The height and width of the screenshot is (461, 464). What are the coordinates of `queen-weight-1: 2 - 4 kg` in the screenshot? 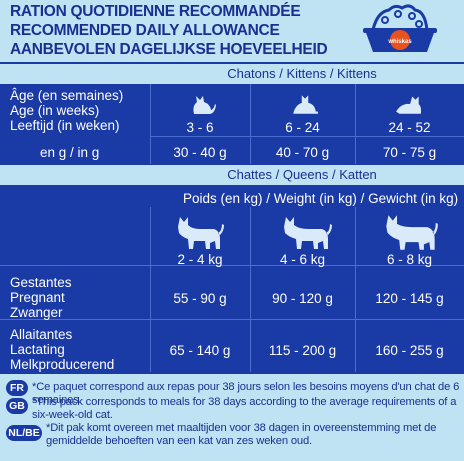 It's located at (200, 259).